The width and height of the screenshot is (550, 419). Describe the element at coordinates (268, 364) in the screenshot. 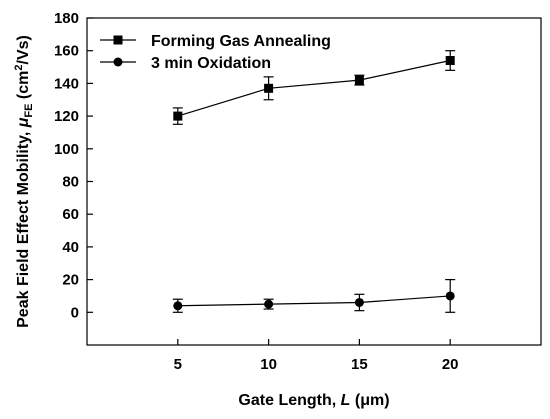

I see `x-tick-label: 10` at that location.